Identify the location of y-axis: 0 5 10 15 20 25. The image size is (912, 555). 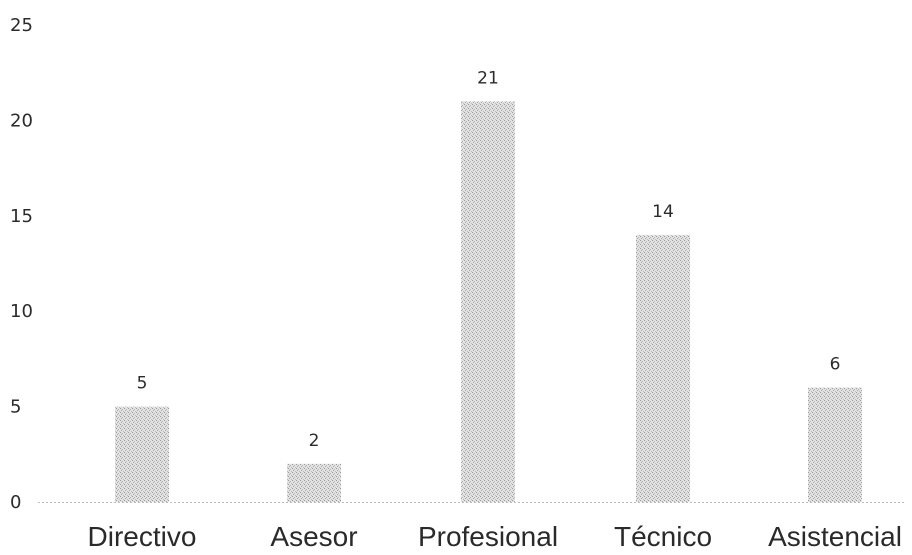
(21, 264).